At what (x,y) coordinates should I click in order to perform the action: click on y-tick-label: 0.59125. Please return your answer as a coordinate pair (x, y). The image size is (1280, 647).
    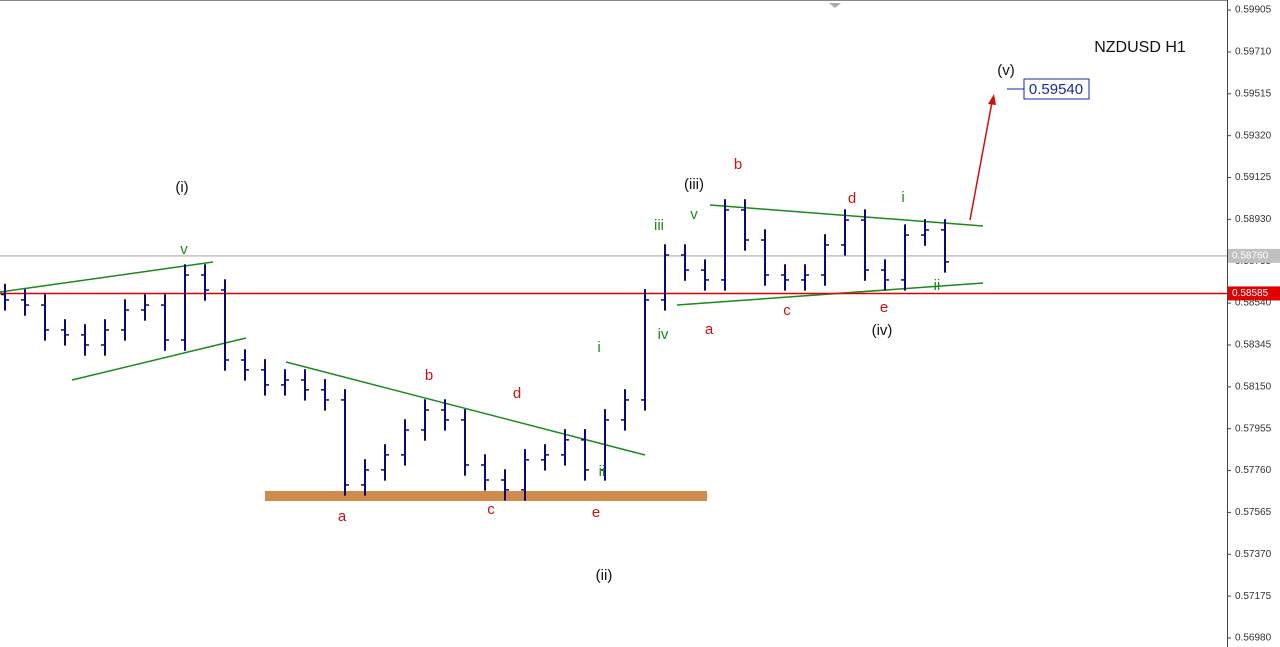
    Looking at the image, I should click on (1253, 177).